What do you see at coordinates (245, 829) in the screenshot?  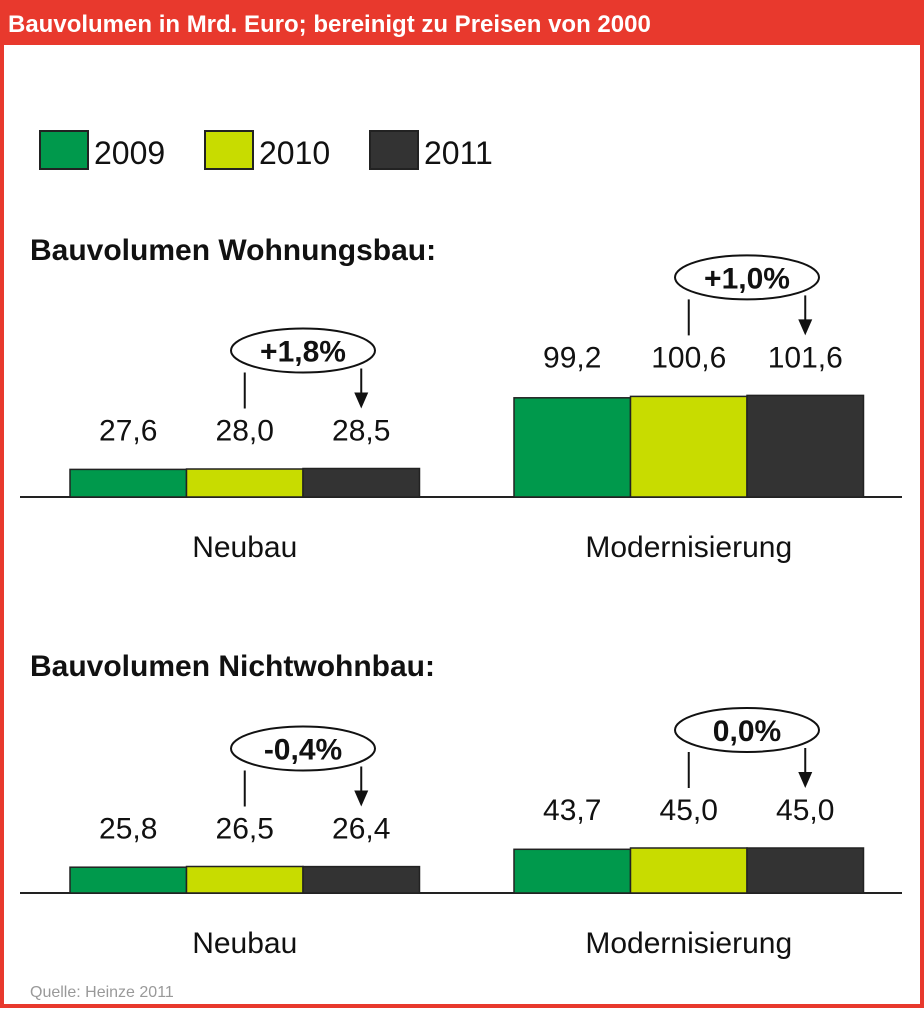 I see `value-label: 26,5` at bounding box center [245, 829].